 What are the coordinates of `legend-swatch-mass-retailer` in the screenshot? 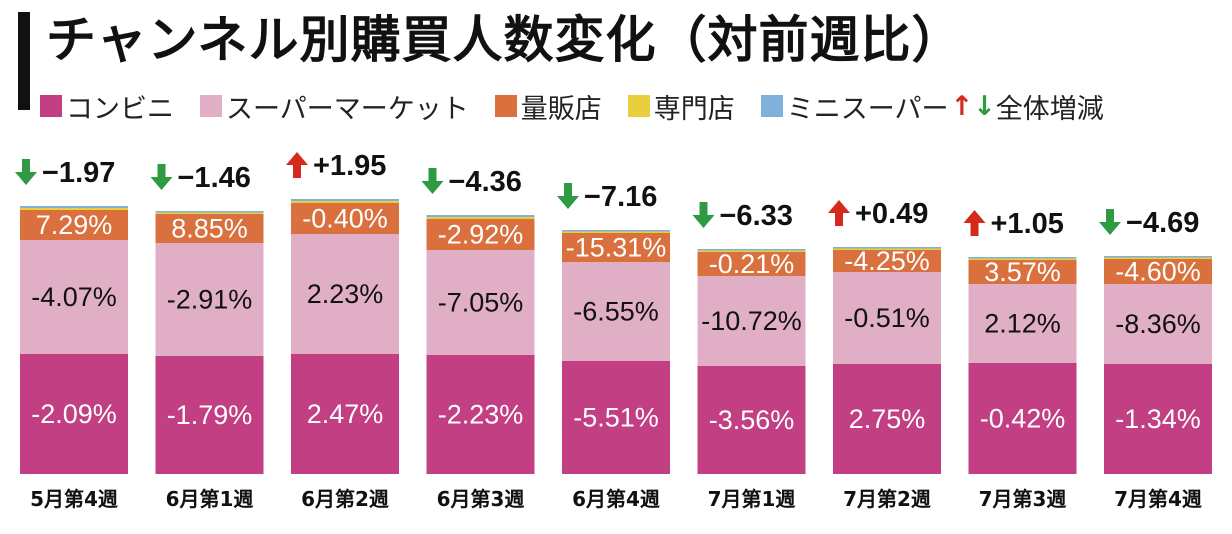 It's located at (505, 106).